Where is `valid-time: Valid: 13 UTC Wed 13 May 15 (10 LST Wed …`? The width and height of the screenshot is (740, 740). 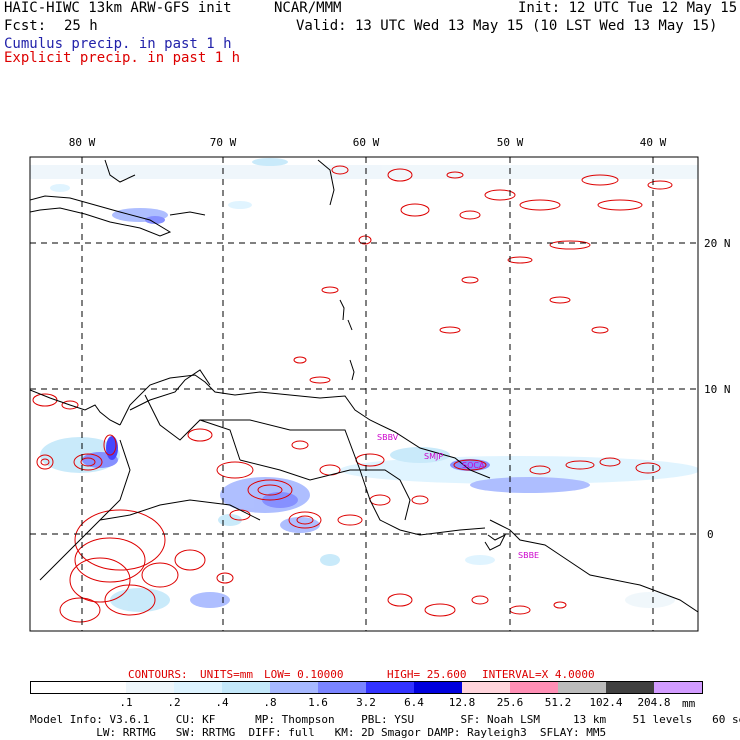
valid-time: Valid: 13 UTC Wed 13 May 15 (10 LST Wed … is located at coordinates (507, 26).